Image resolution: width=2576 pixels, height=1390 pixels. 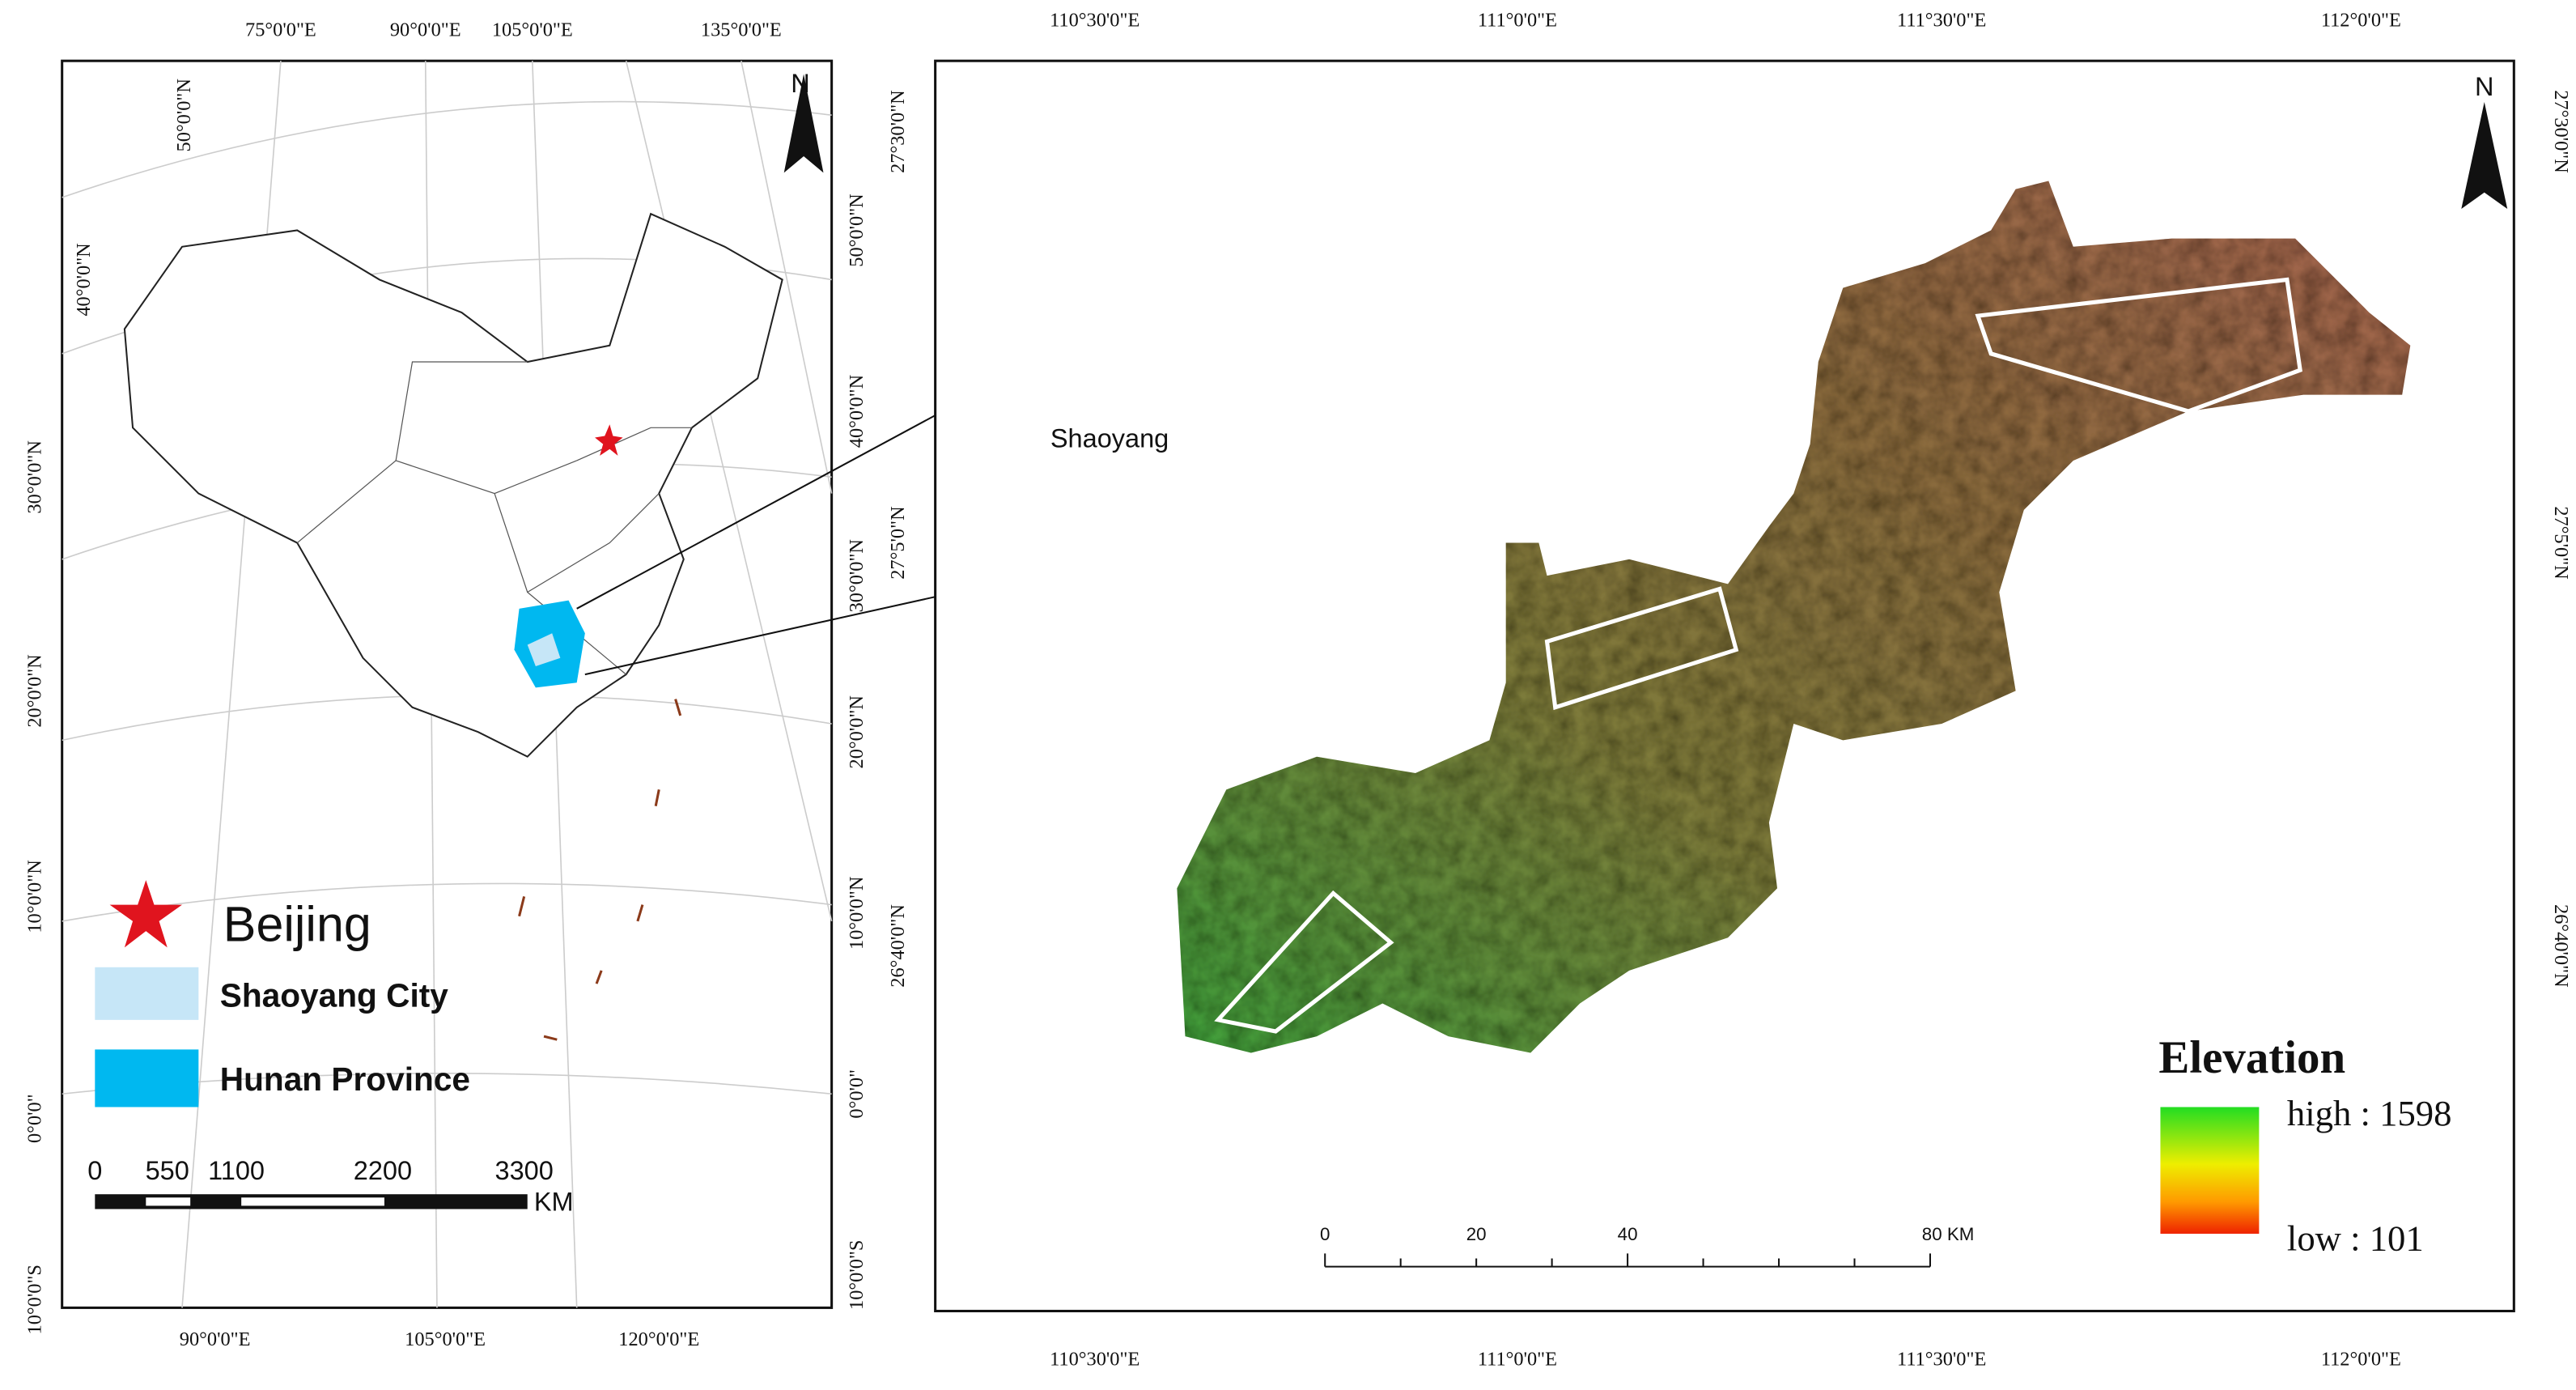 What do you see at coordinates (167, 1170) in the screenshot?
I see `scale-label: 550` at bounding box center [167, 1170].